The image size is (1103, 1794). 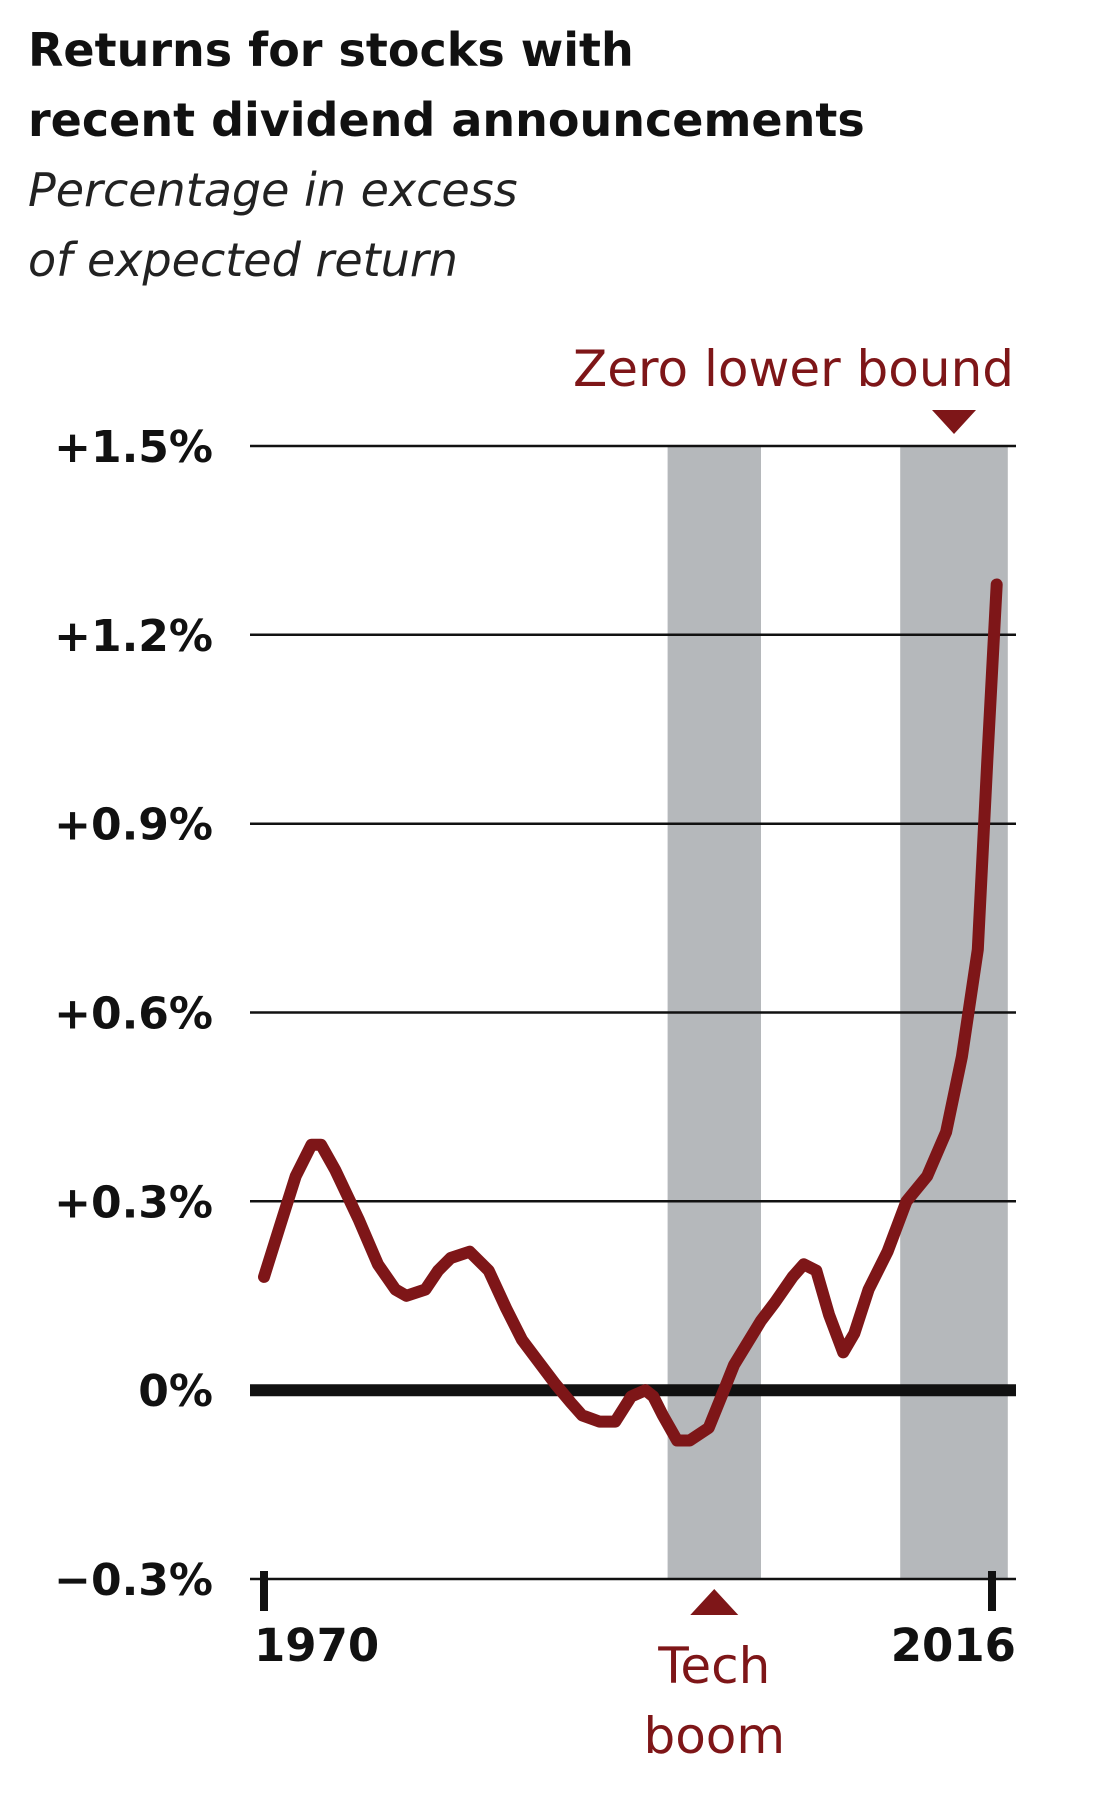 What do you see at coordinates (713, 1666) in the screenshot?
I see `label-tech-boom-line-1: Tech` at bounding box center [713, 1666].